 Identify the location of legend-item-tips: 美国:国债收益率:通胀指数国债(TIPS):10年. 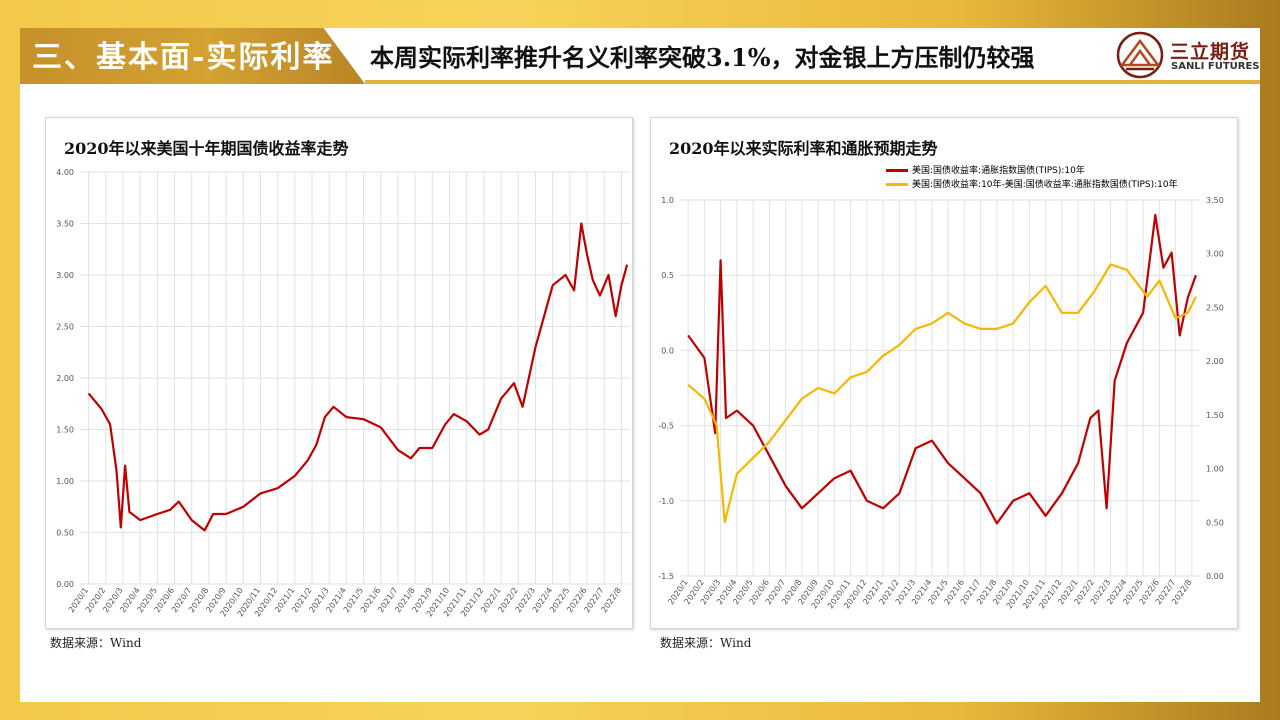
(1058, 170).